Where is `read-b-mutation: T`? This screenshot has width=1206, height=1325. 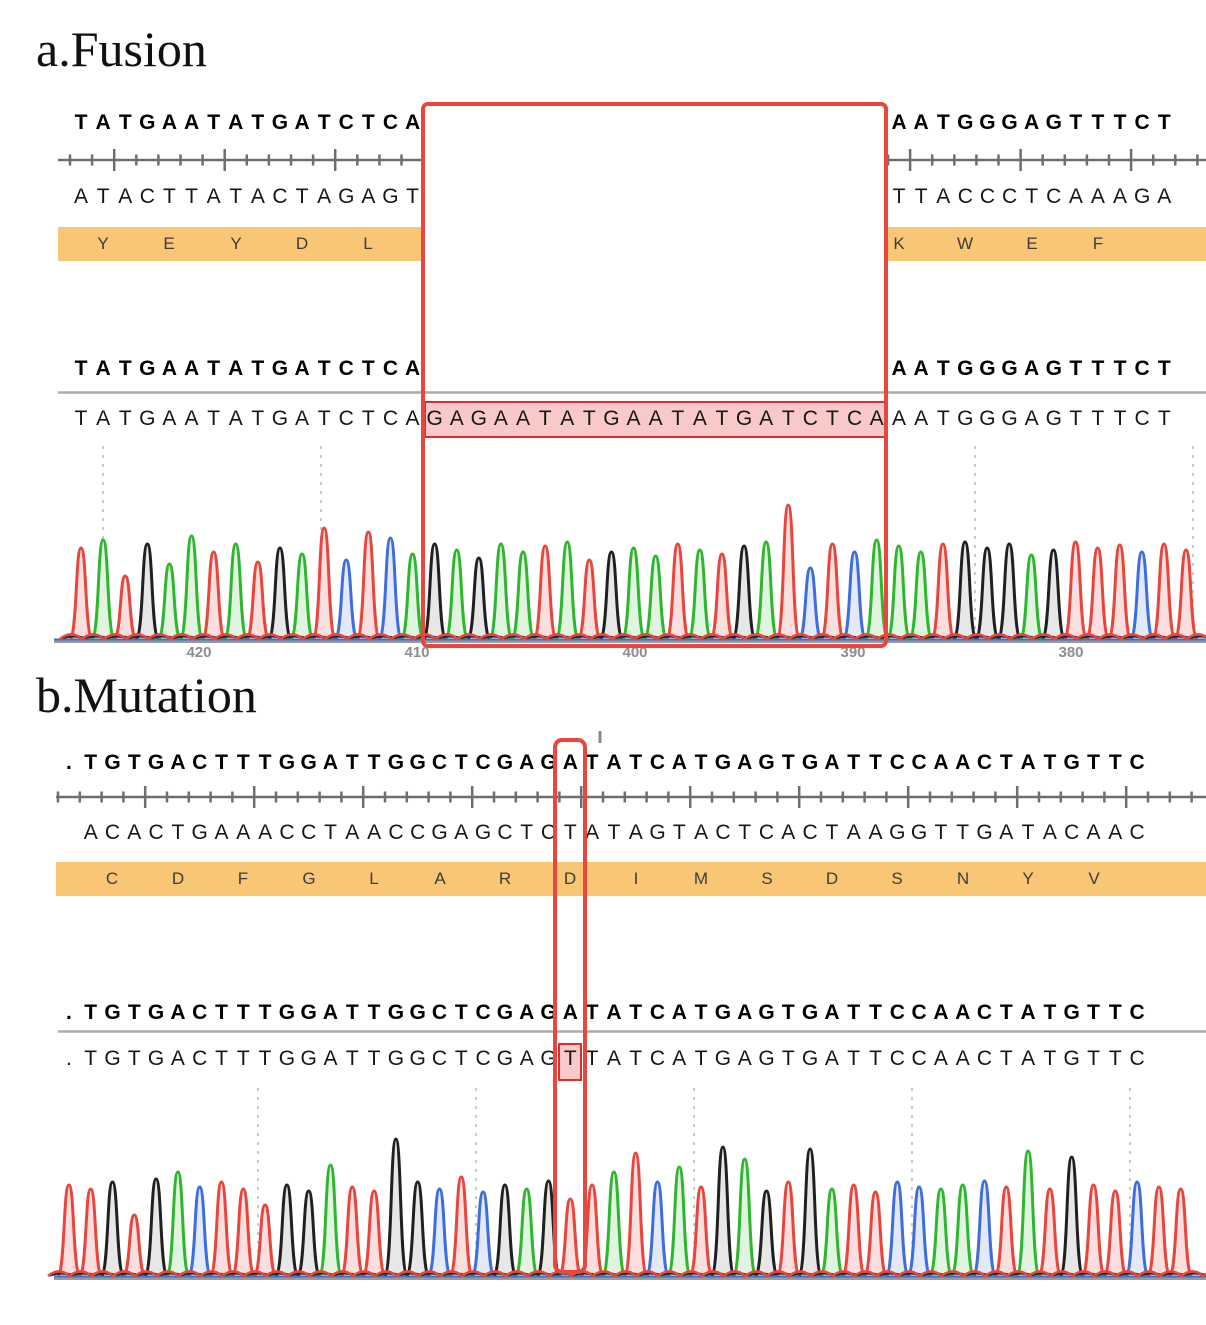 read-b-mutation: T is located at coordinates (603, 1059).